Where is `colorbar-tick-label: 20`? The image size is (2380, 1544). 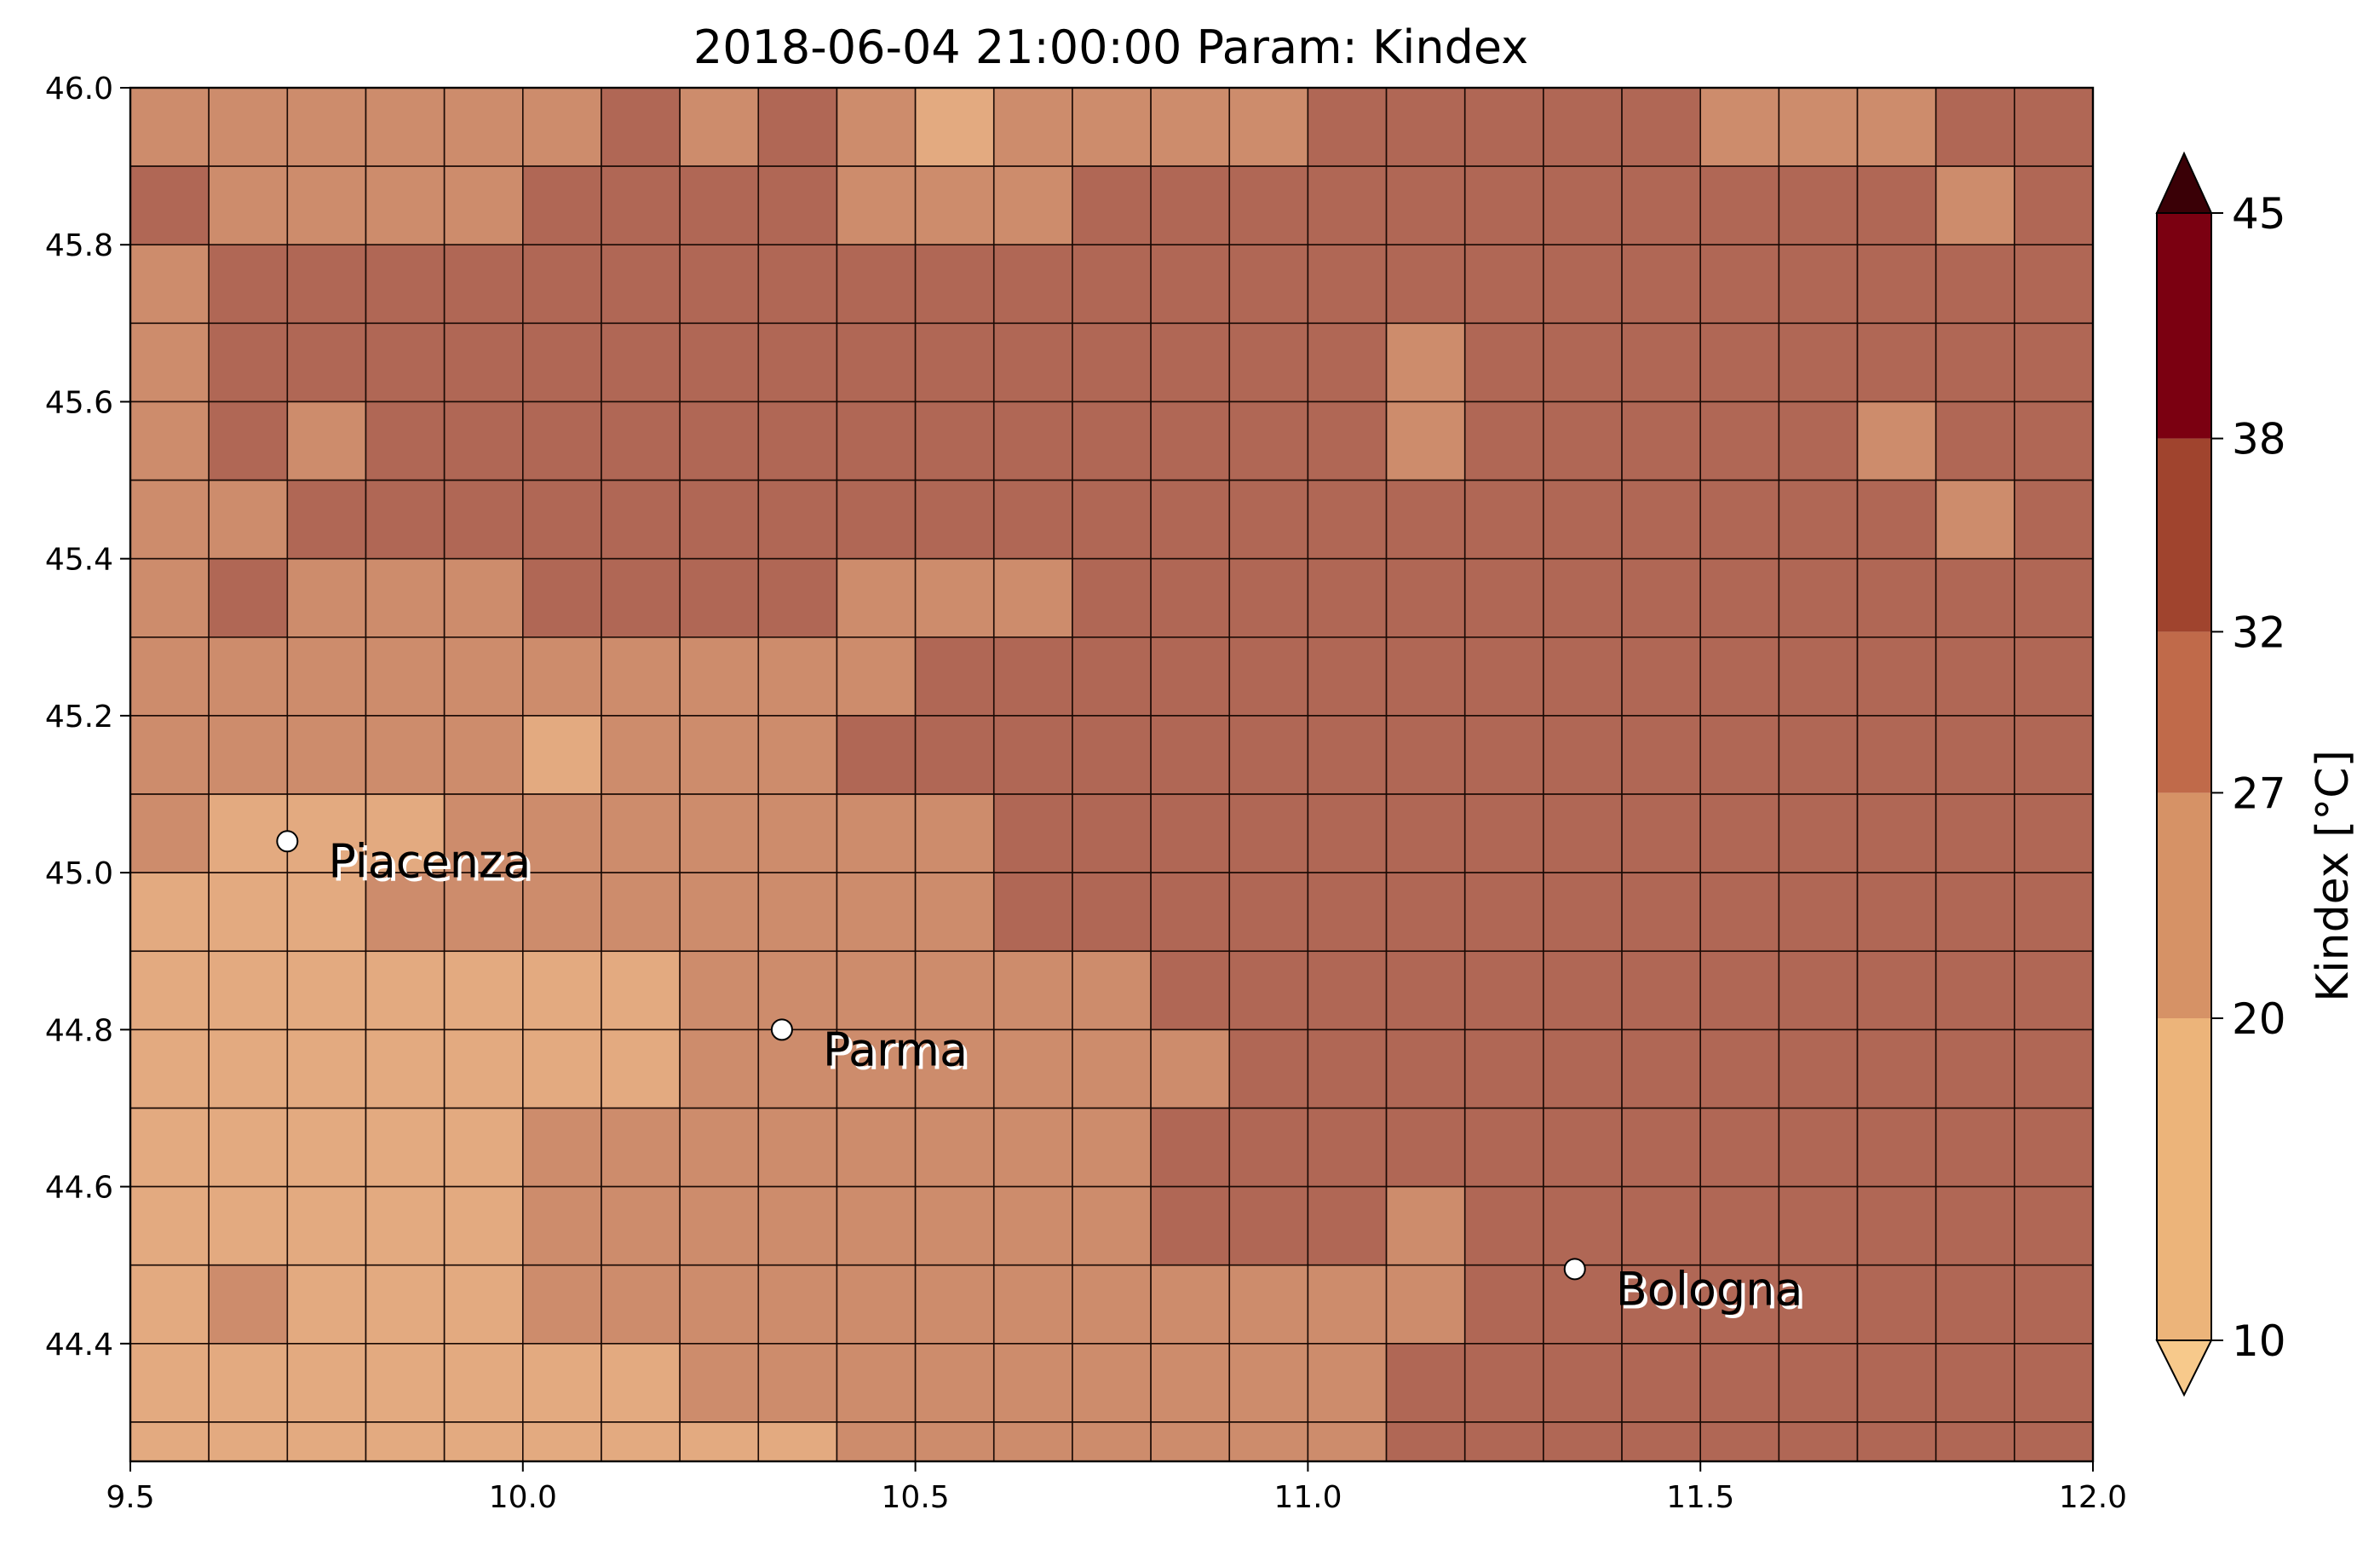 colorbar-tick-label: 20 is located at coordinates (2259, 1019).